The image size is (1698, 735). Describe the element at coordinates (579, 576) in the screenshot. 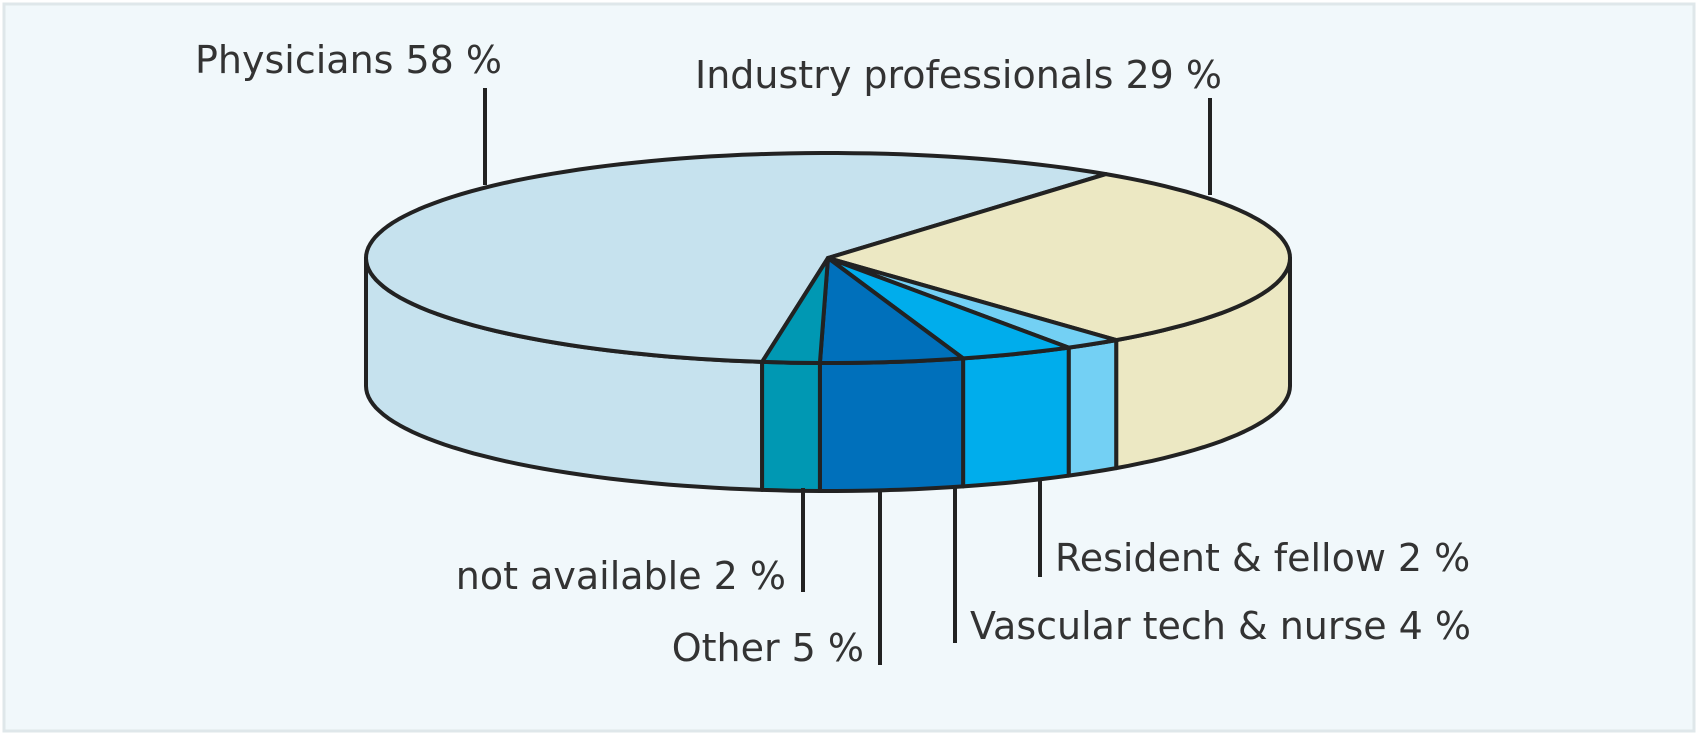

I see `category-name: not available` at that location.